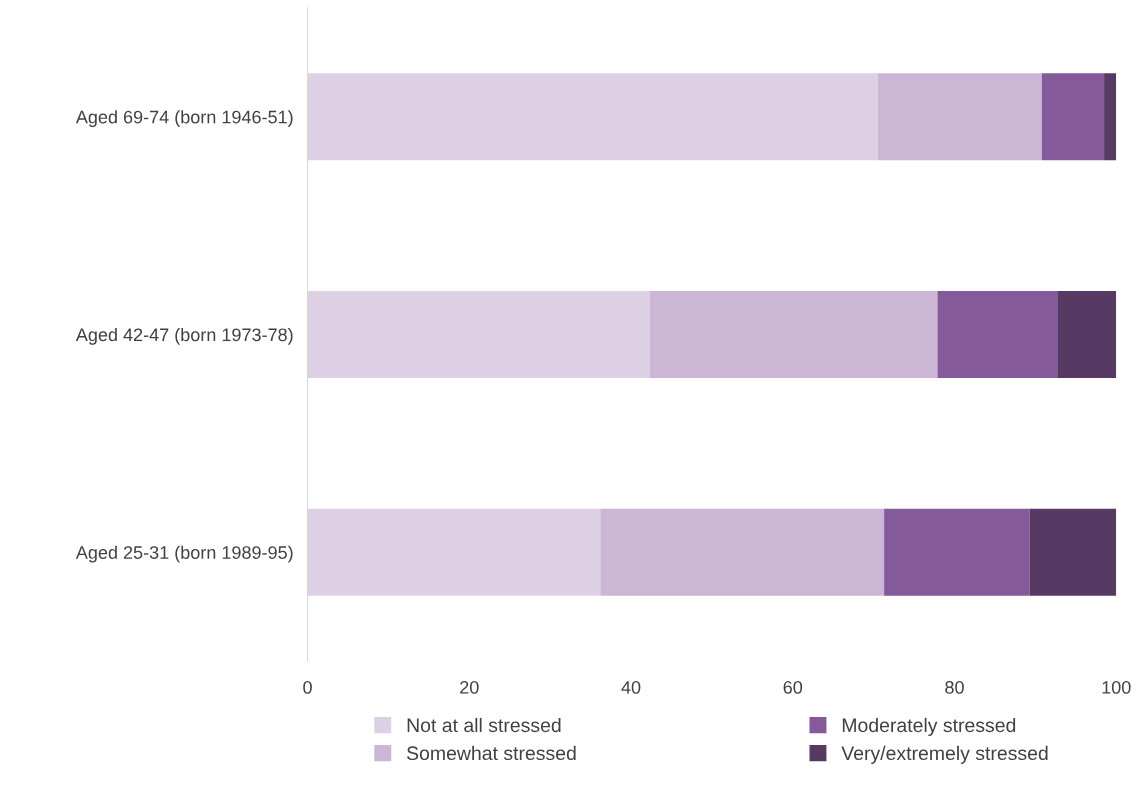 The width and height of the screenshot is (1139, 787). I want to click on y-tick-label: Aged 69-74 (born 1946-51), so click(184, 119).